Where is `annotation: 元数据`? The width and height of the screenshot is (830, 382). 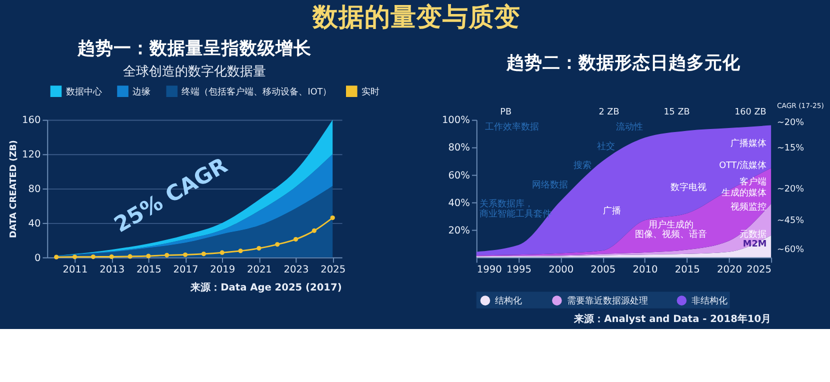 annotation: 元数据 is located at coordinates (753, 234).